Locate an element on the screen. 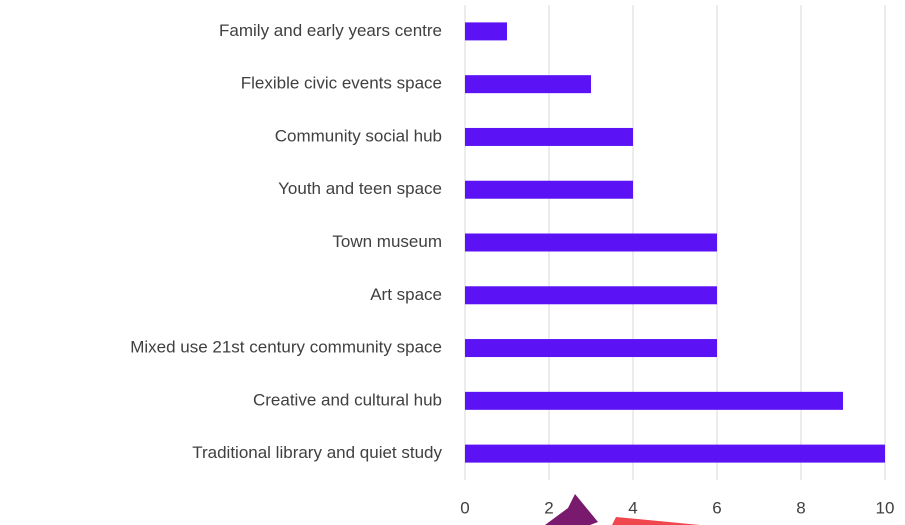  x-tick-label: 6 is located at coordinates (716, 507).